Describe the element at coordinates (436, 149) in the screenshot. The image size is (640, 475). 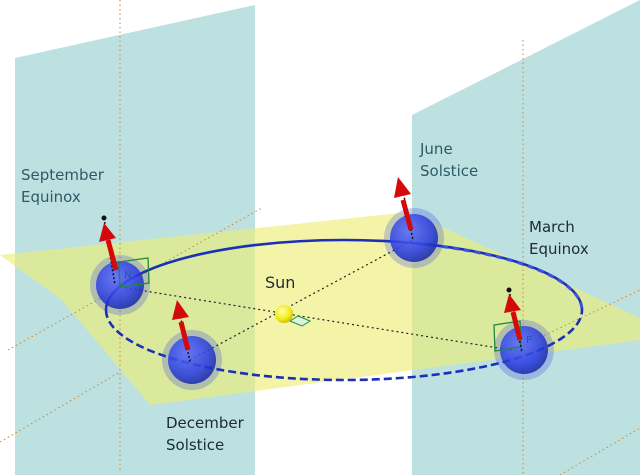
I see `label-line-1: June` at that location.